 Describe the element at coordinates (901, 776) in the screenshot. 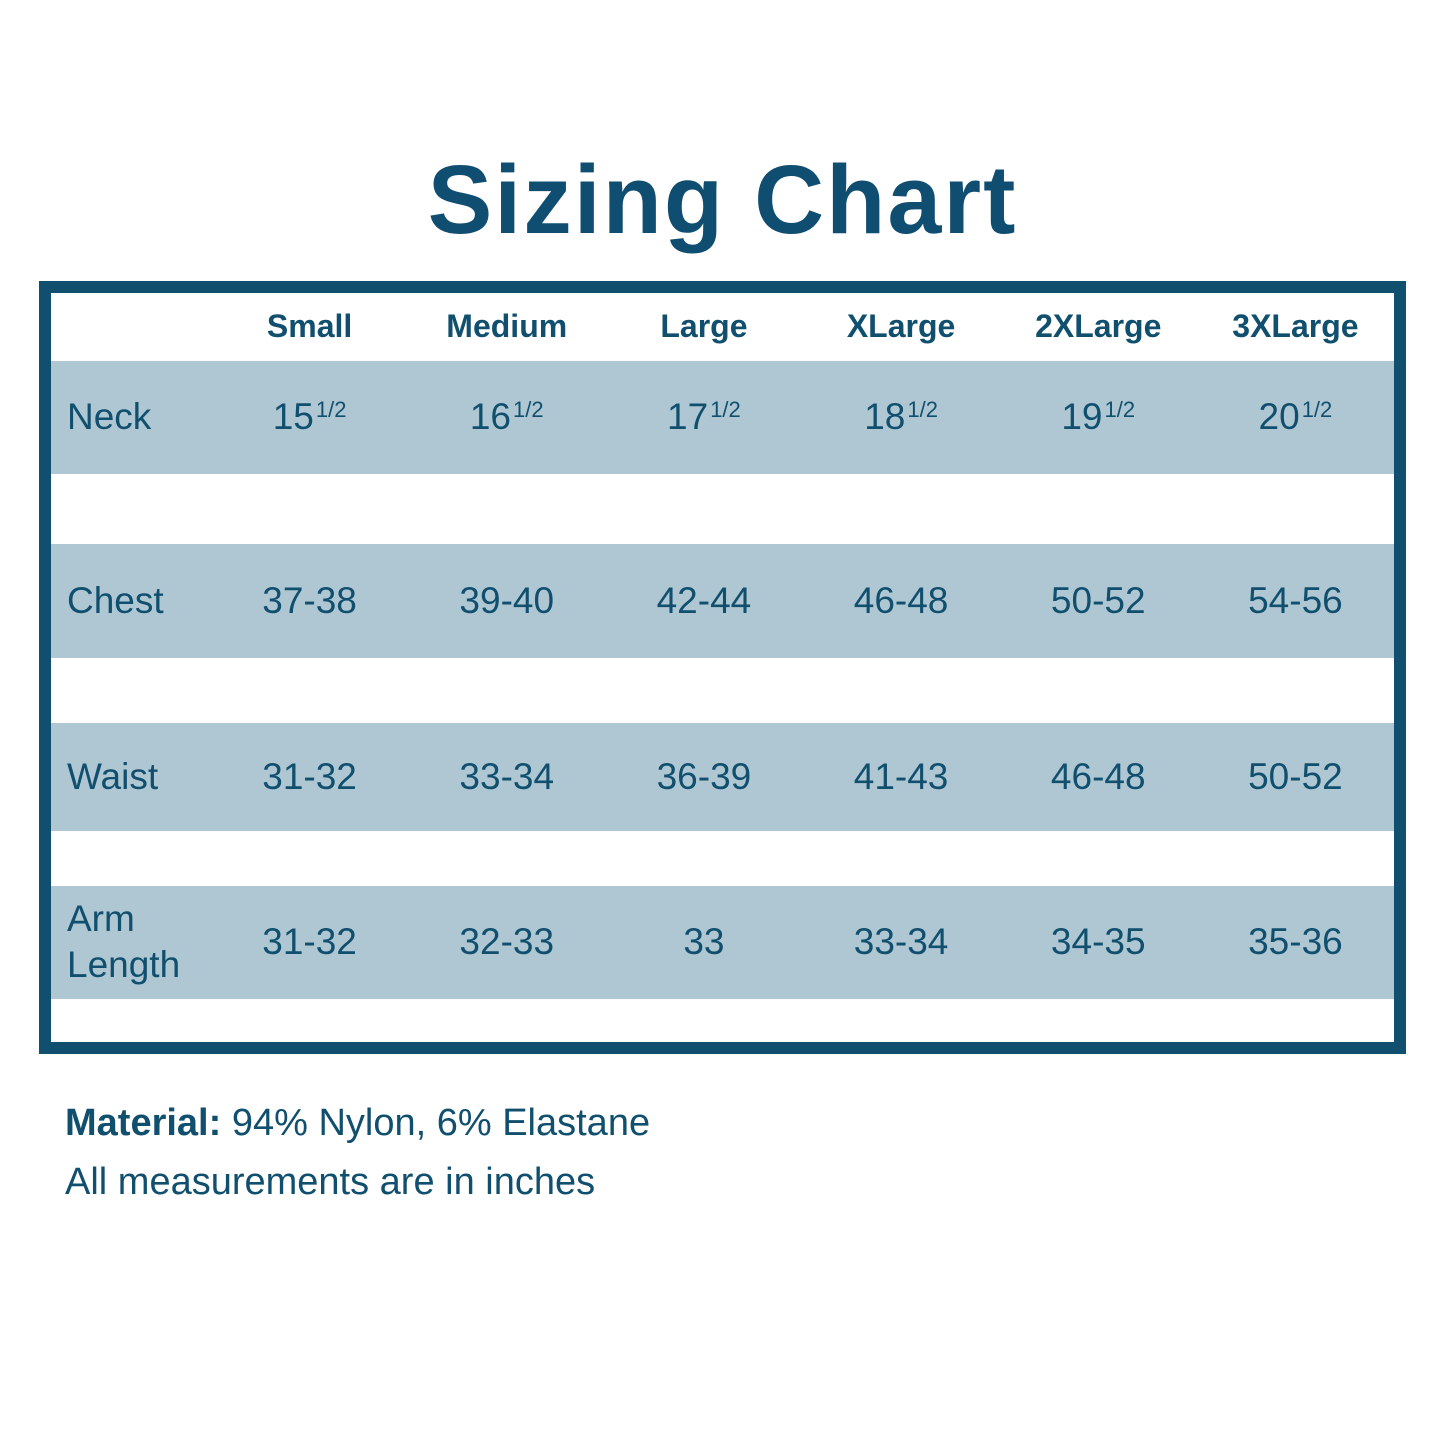

I see `cell-waist-xlarge: 41-43` at that location.